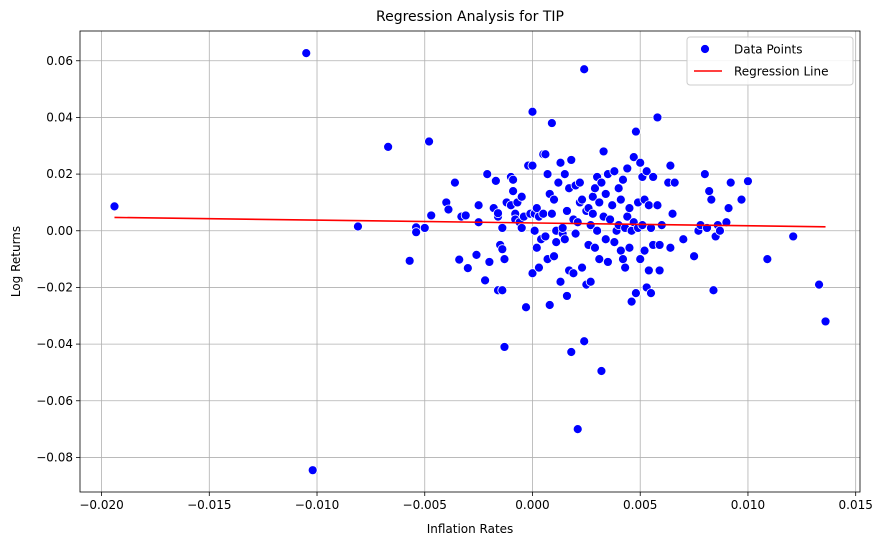 This screenshot has height=545, width=880. What do you see at coordinates (425, 505) in the screenshot?
I see `x-tick-label: −0.005` at bounding box center [425, 505].